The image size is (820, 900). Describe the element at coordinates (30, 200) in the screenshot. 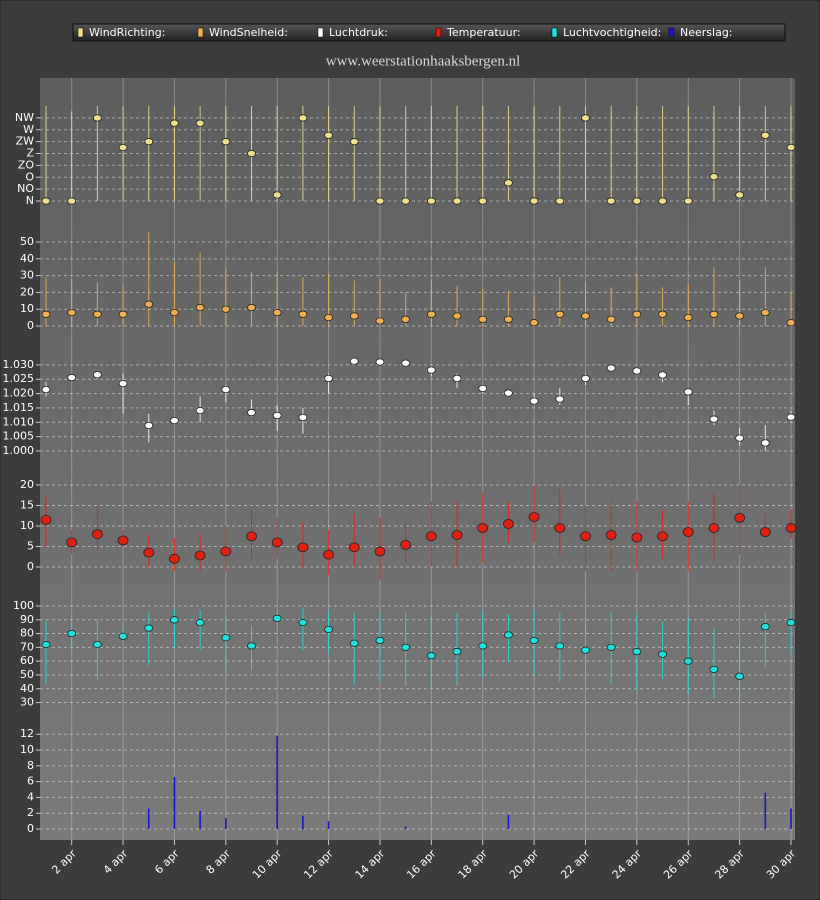

I see `y-tick-label: N` at that location.